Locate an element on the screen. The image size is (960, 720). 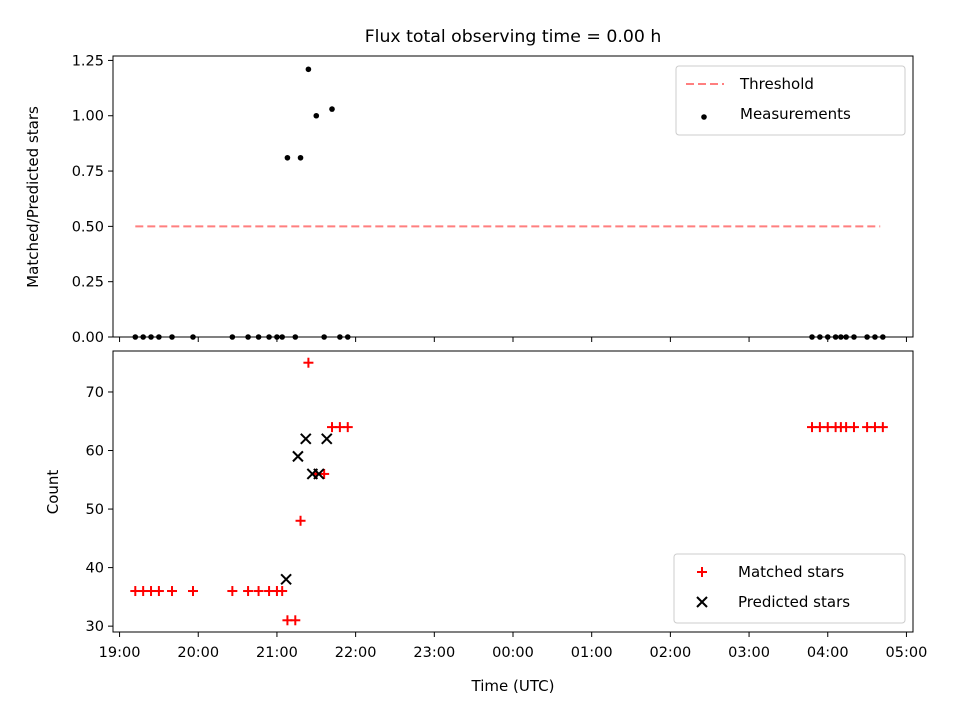
top-legend-box is located at coordinates (790, 100).